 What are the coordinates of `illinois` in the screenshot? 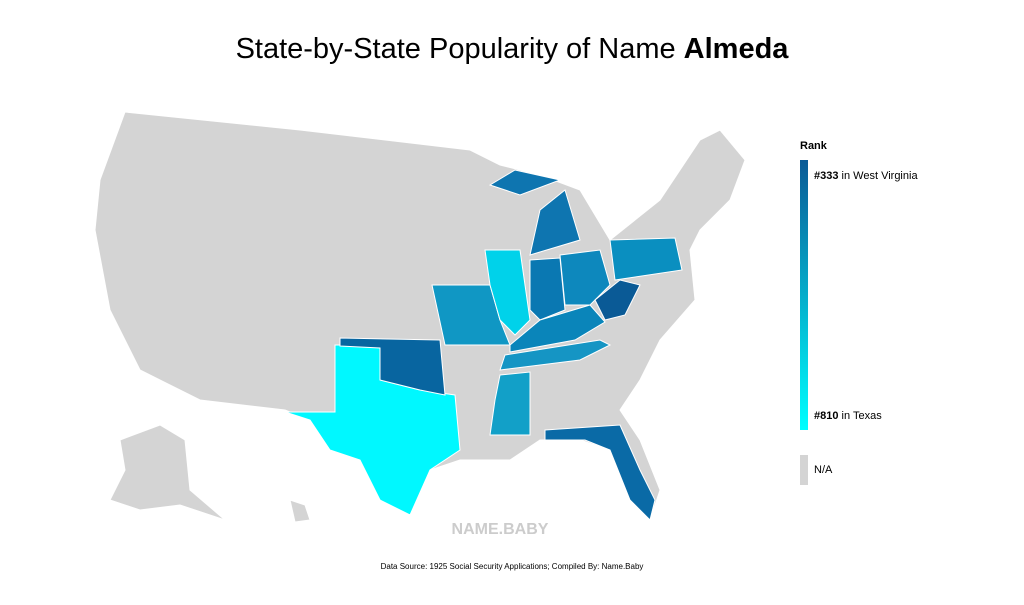 It's located at (507, 292).